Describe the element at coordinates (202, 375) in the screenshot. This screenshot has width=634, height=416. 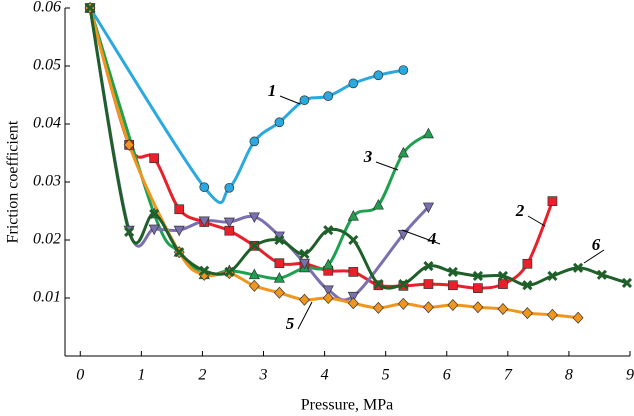
I see `x-tick-label: 2` at that location.